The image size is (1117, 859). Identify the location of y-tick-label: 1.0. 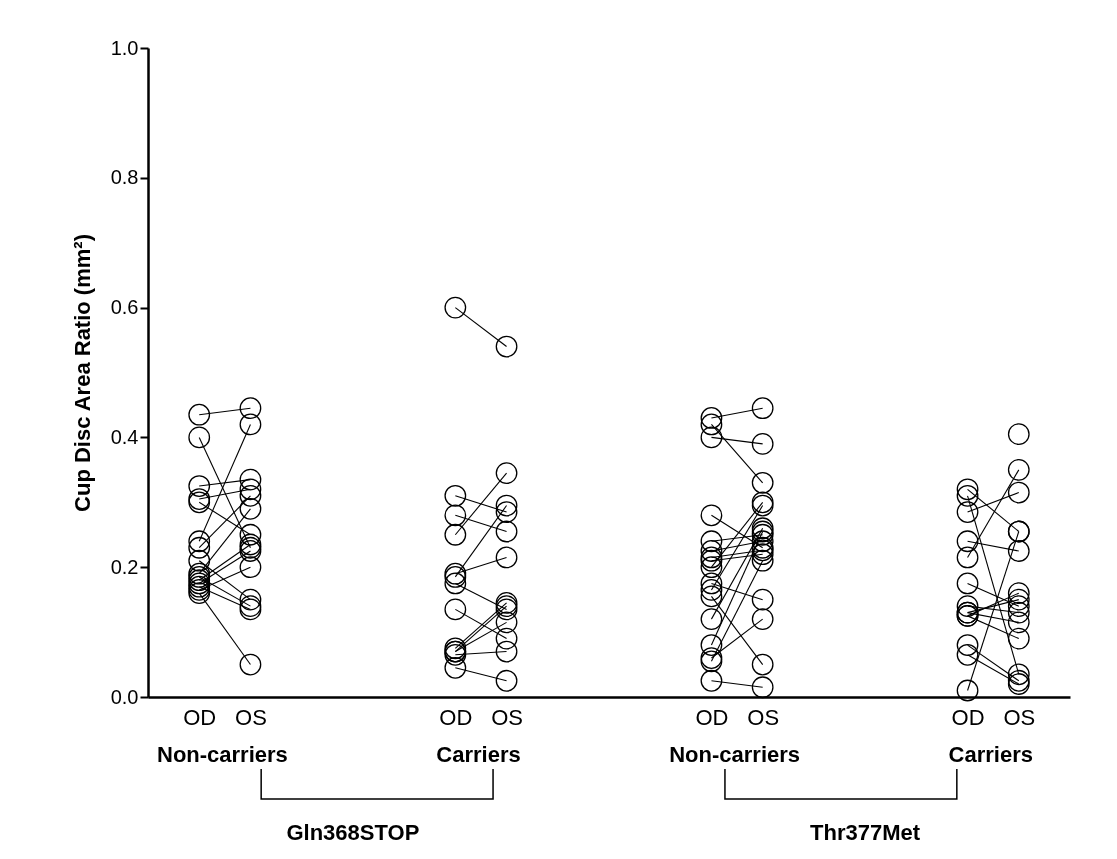
(124, 47).